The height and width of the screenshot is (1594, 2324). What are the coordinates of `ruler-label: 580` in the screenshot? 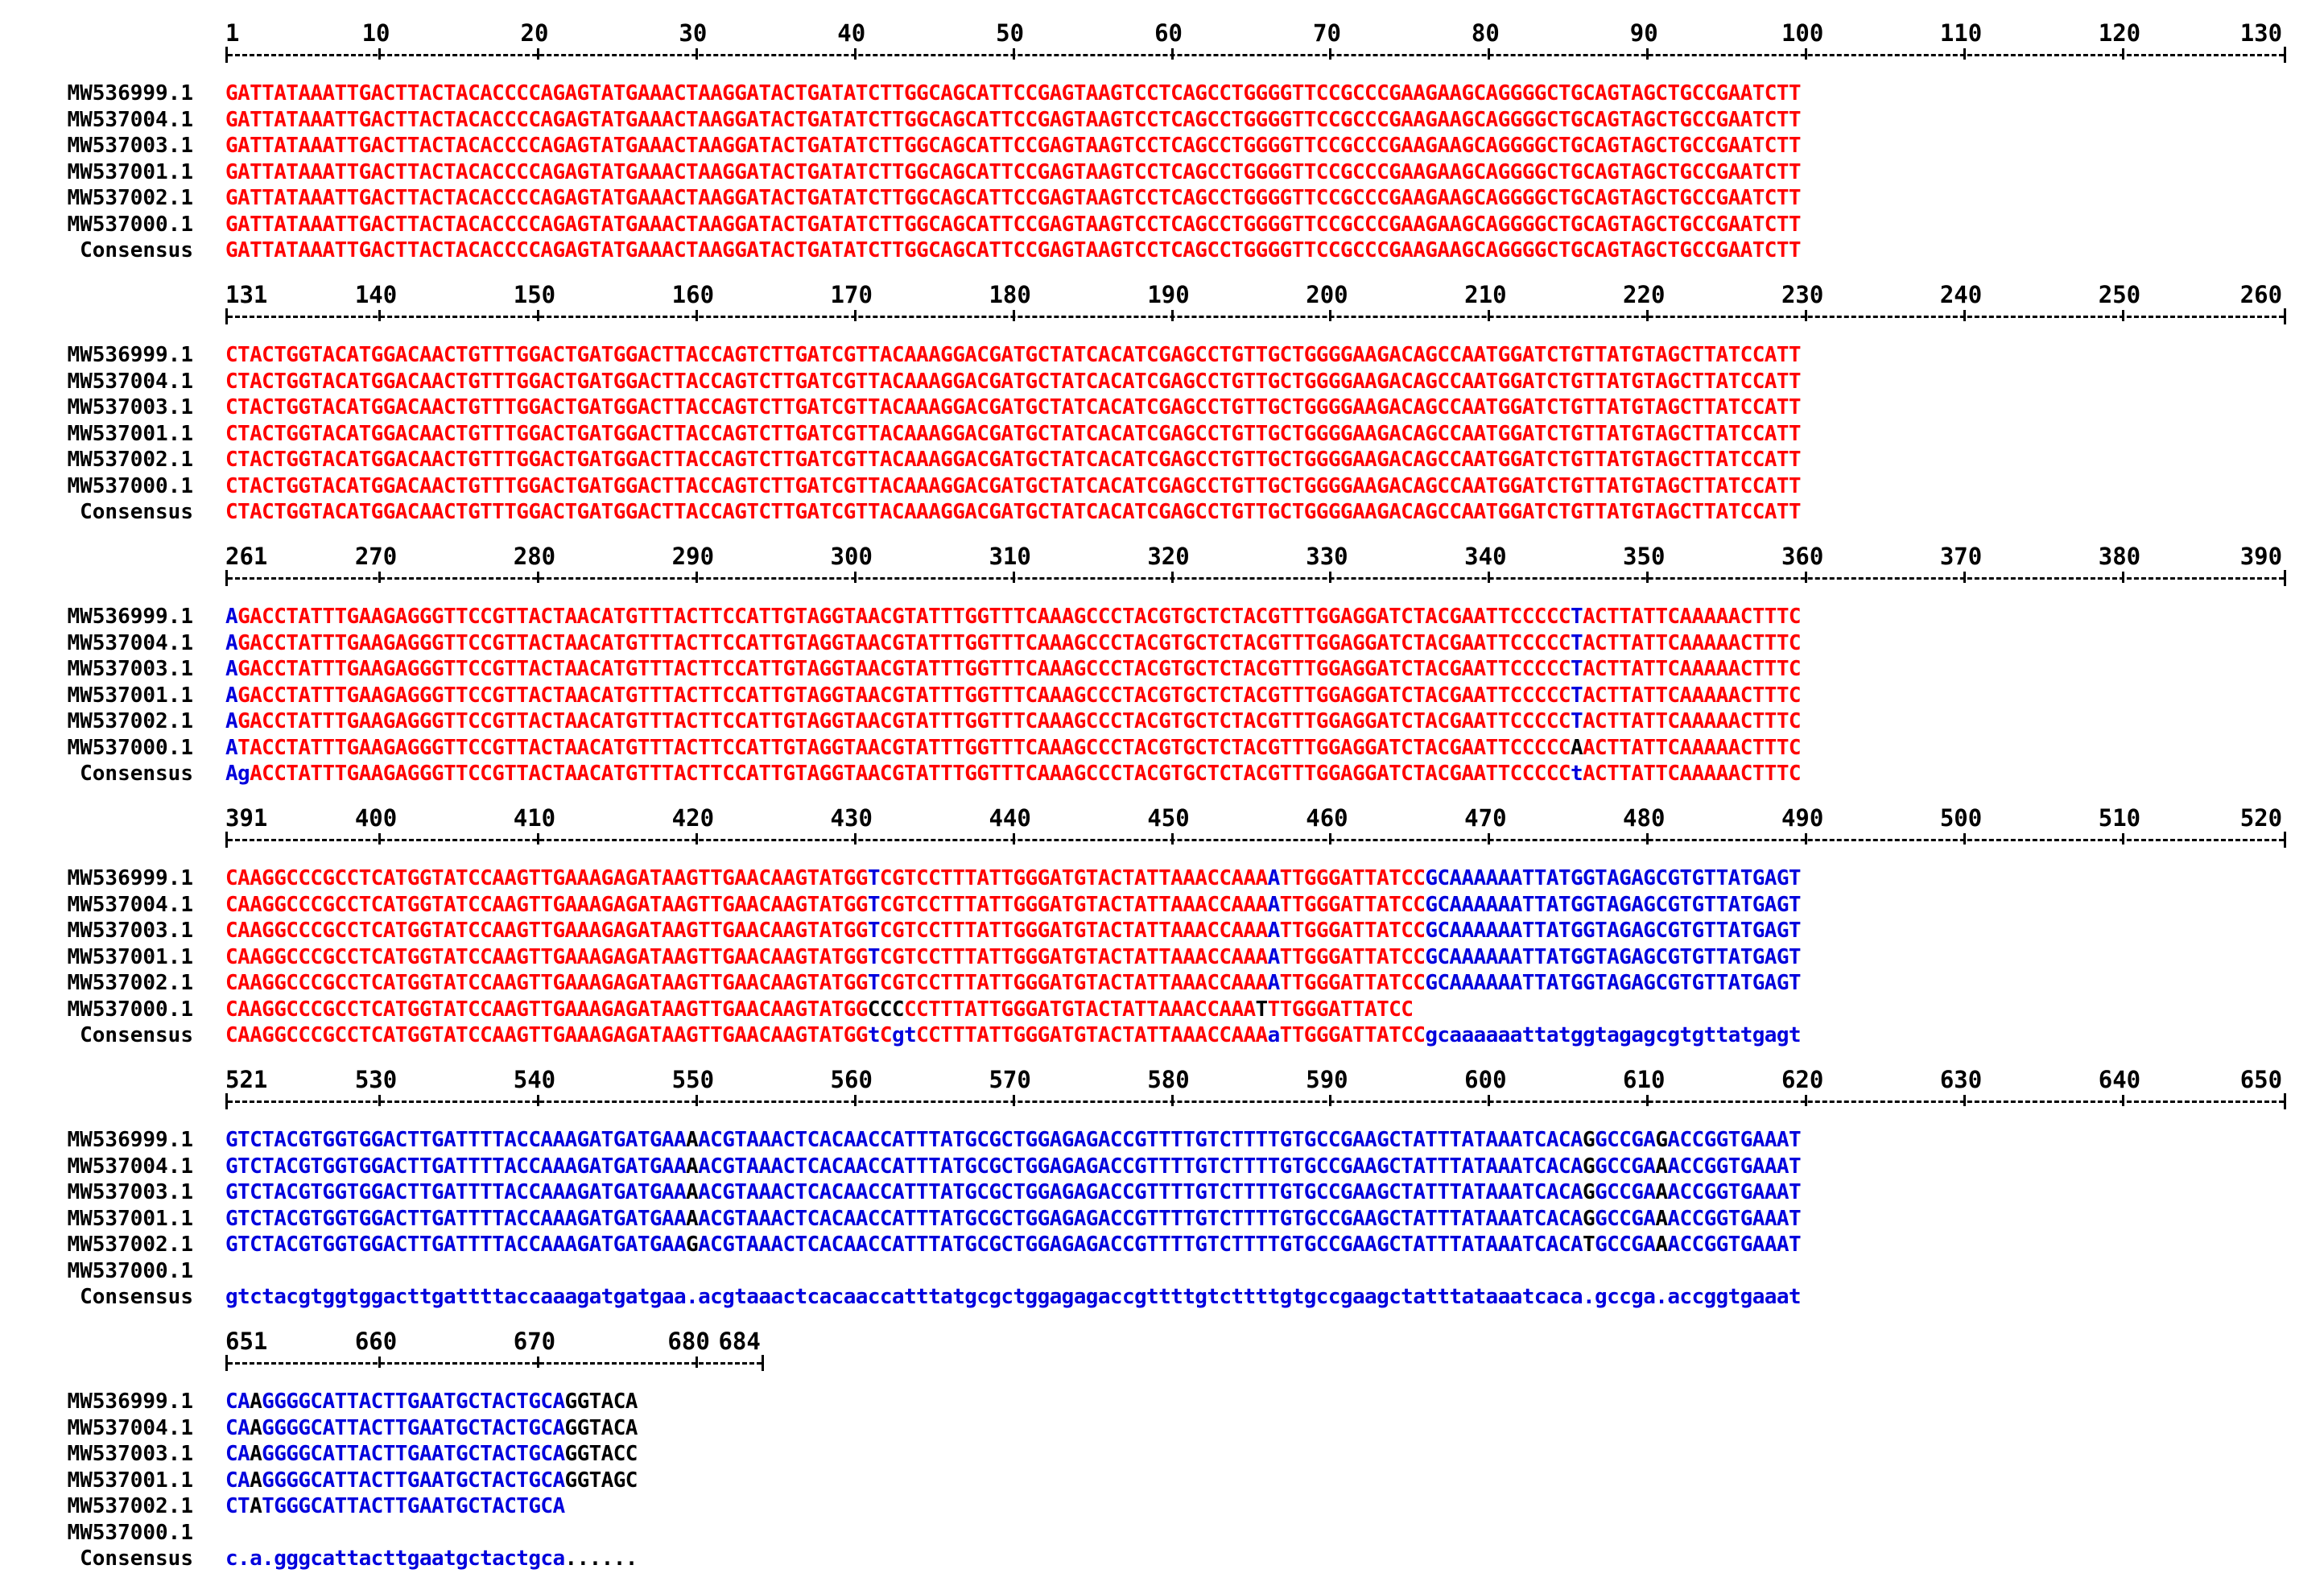 It's located at (1168, 1079).